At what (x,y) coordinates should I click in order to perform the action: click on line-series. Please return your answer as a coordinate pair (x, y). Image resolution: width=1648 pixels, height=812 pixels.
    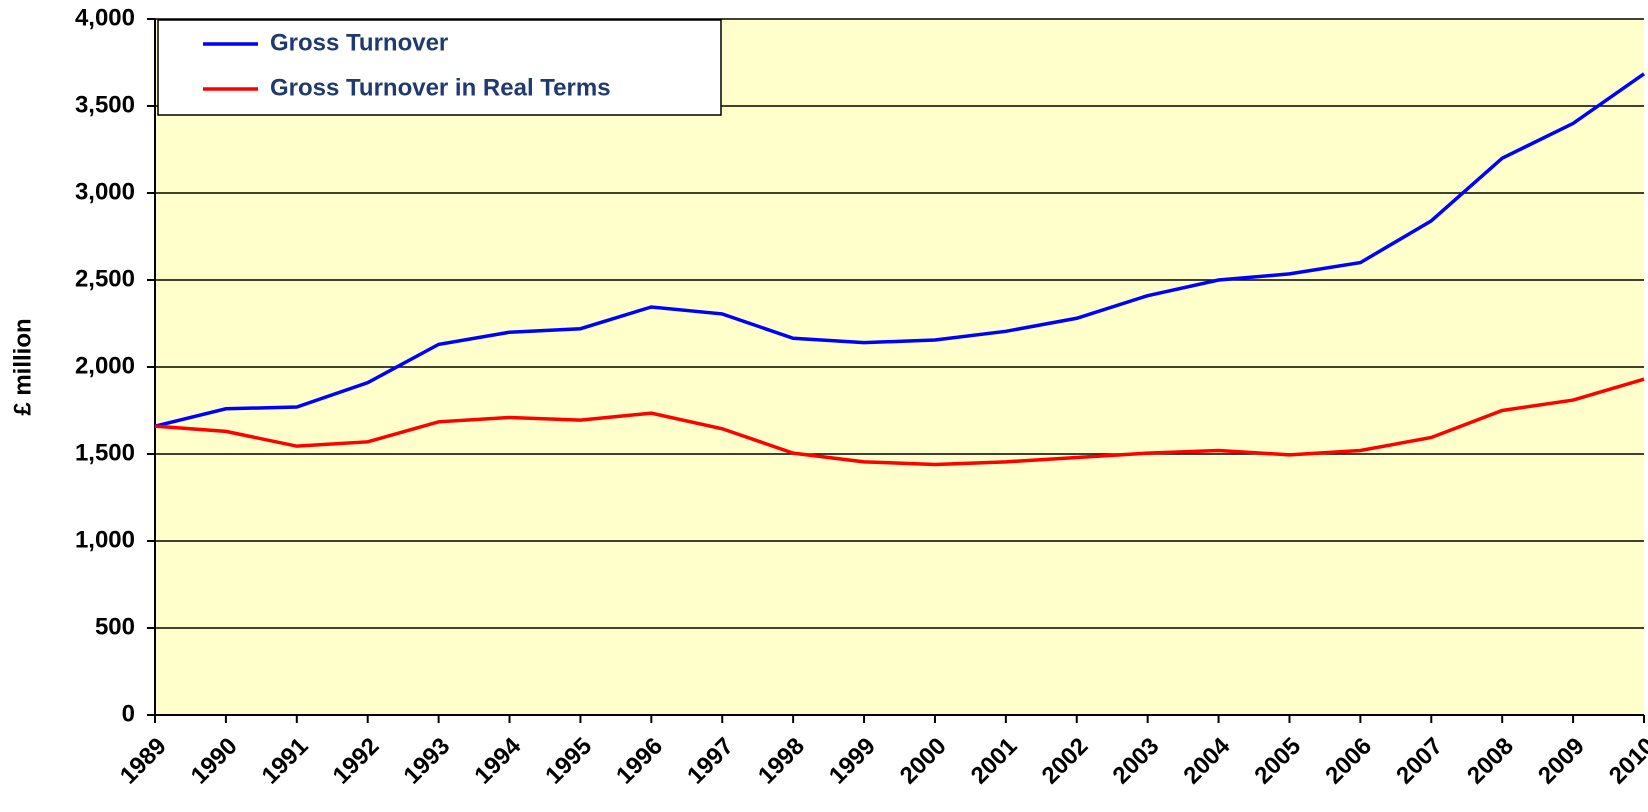
    Looking at the image, I should click on (899, 422).